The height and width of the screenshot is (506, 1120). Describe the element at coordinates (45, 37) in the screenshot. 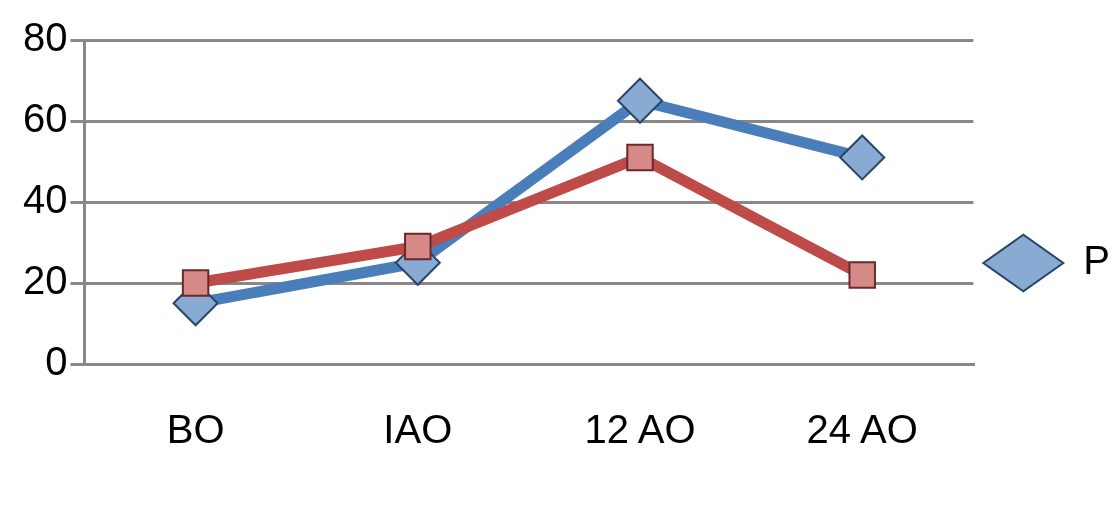

I see `y-tick-label: 80` at that location.